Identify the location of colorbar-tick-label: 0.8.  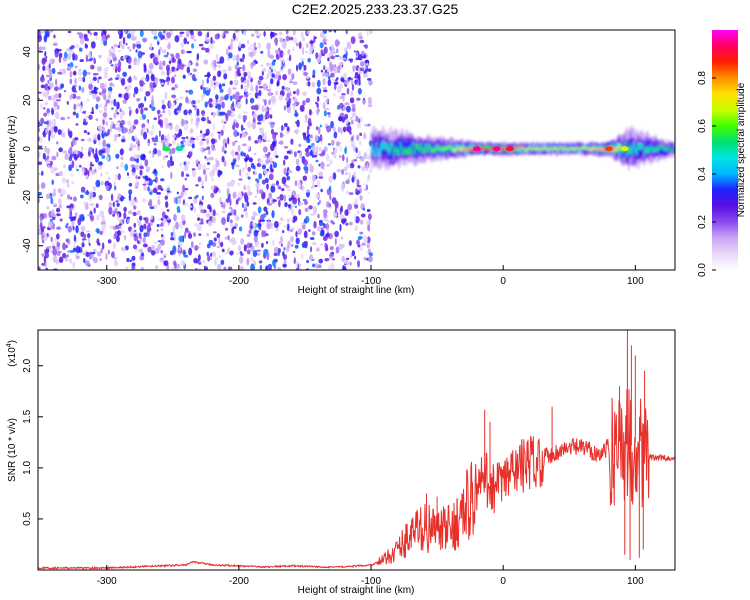
(702, 78).